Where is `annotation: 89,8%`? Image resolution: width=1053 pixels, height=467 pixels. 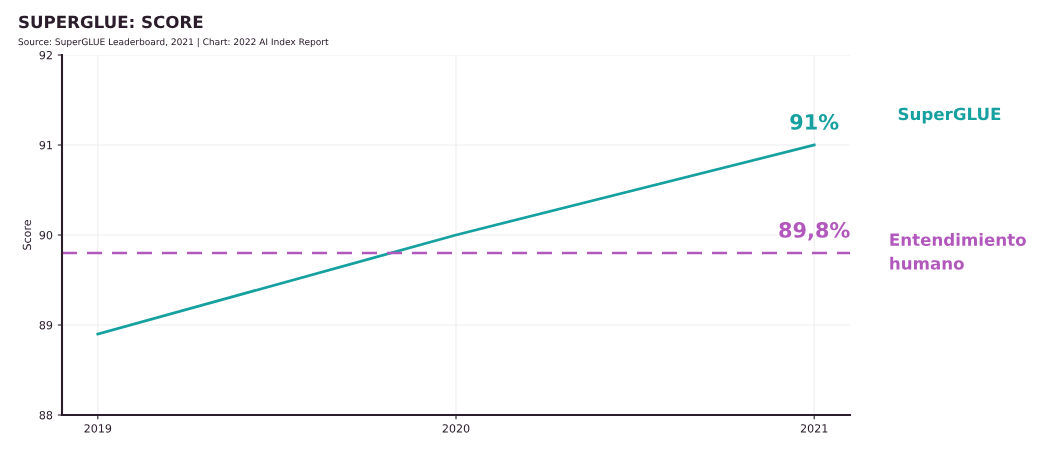 annotation: 89,8% is located at coordinates (814, 231).